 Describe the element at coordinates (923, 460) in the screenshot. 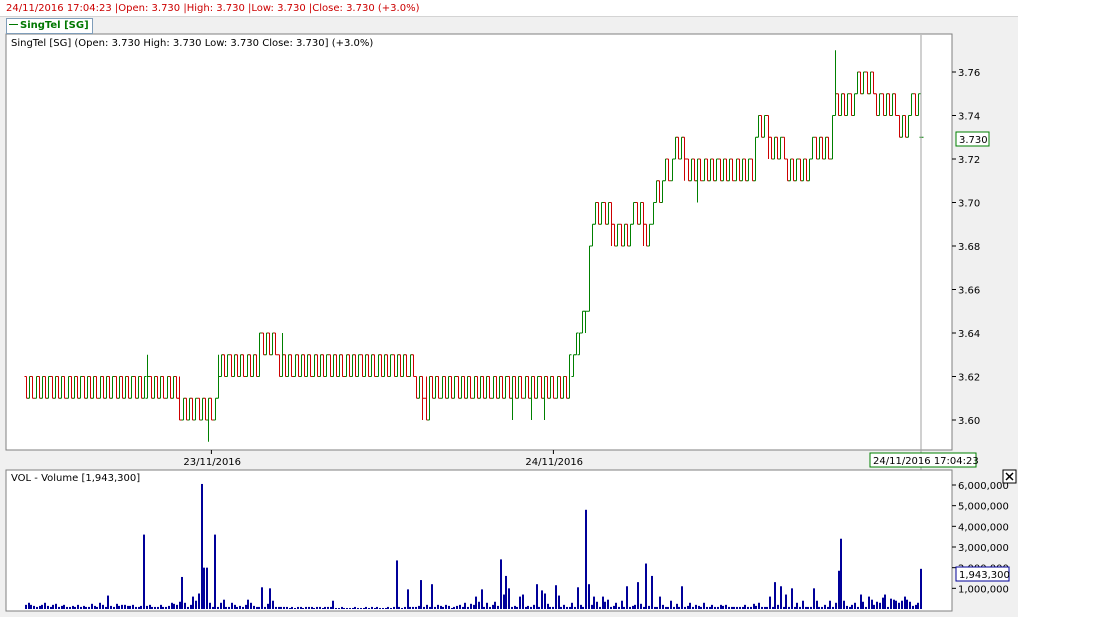

I see `crosshair-time-box` at that location.